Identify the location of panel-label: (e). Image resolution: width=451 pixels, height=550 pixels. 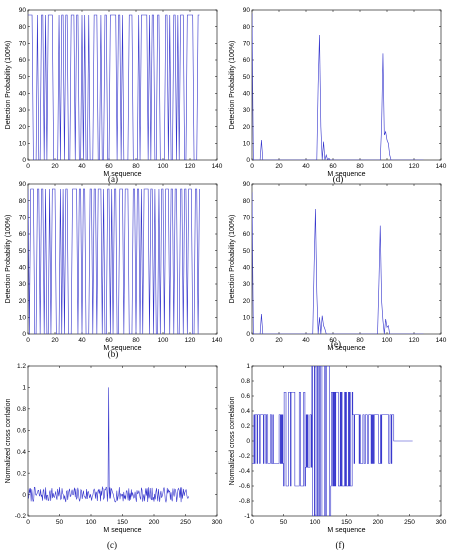
(336, 344).